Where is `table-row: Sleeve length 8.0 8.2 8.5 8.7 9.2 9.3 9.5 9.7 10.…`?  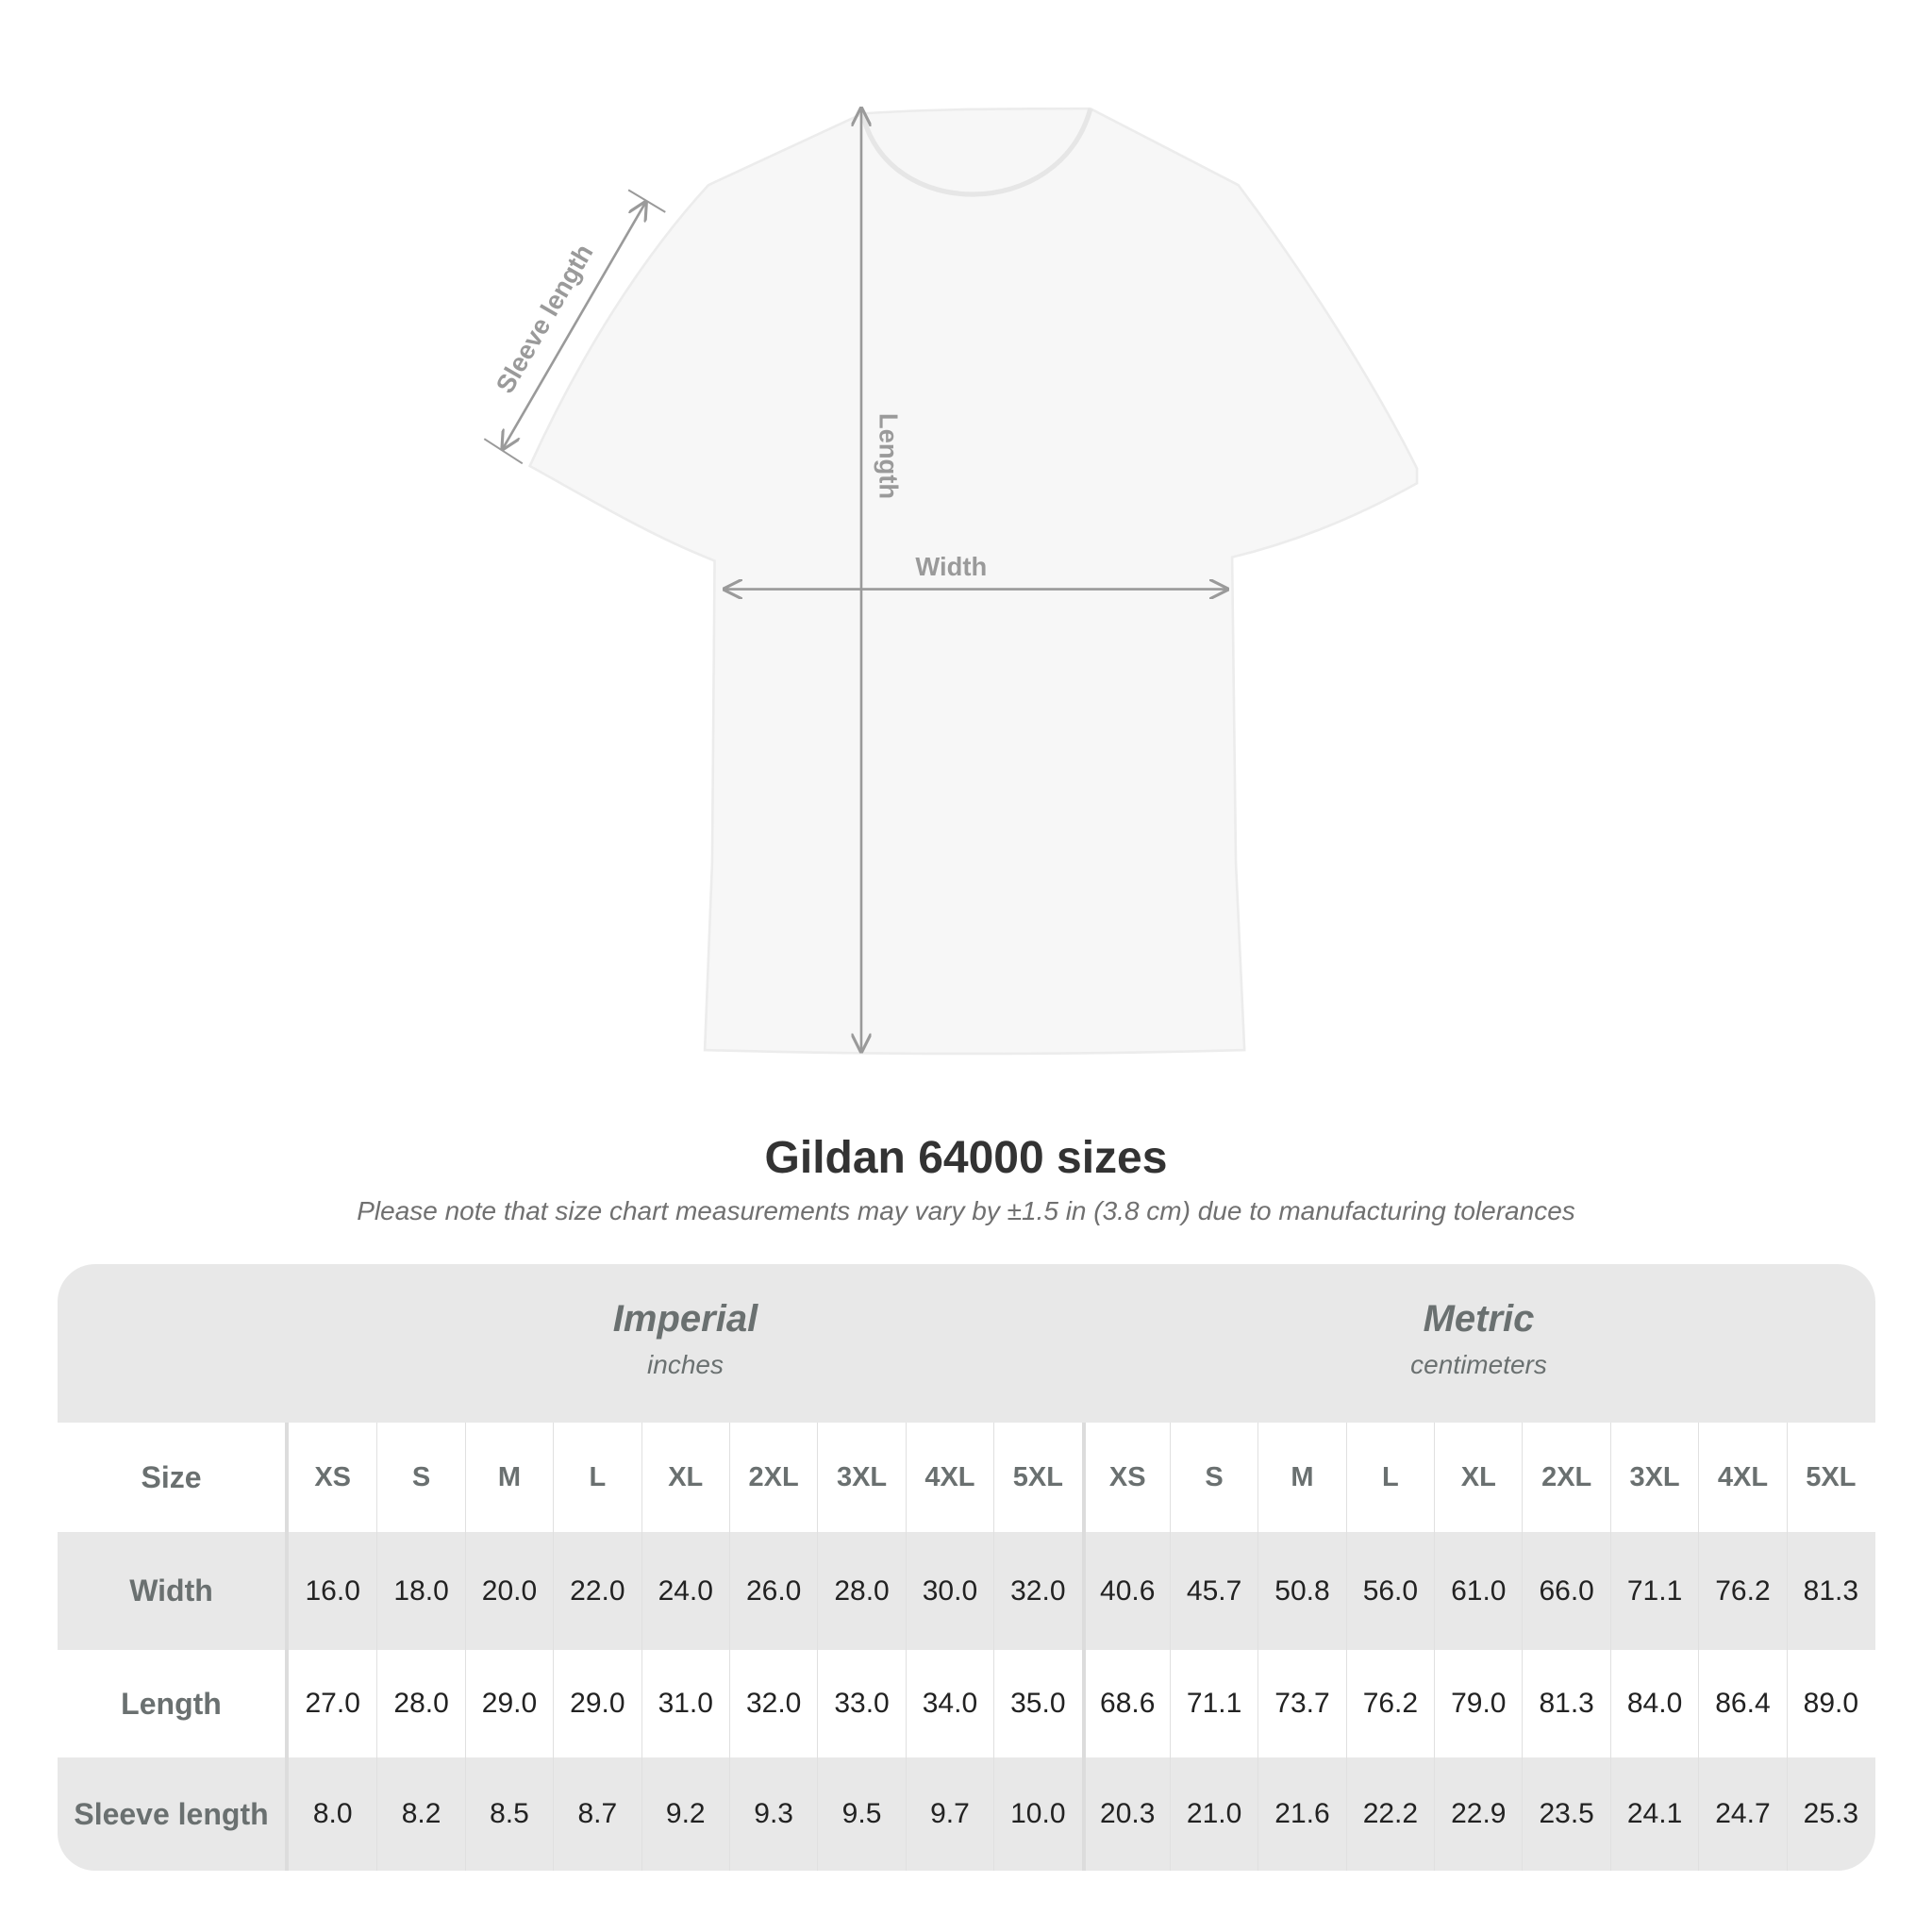 table-row: Sleeve length 8.0 8.2 8.5 8.7 9.2 9.3 9.5 9.7 10.… is located at coordinates (967, 1814).